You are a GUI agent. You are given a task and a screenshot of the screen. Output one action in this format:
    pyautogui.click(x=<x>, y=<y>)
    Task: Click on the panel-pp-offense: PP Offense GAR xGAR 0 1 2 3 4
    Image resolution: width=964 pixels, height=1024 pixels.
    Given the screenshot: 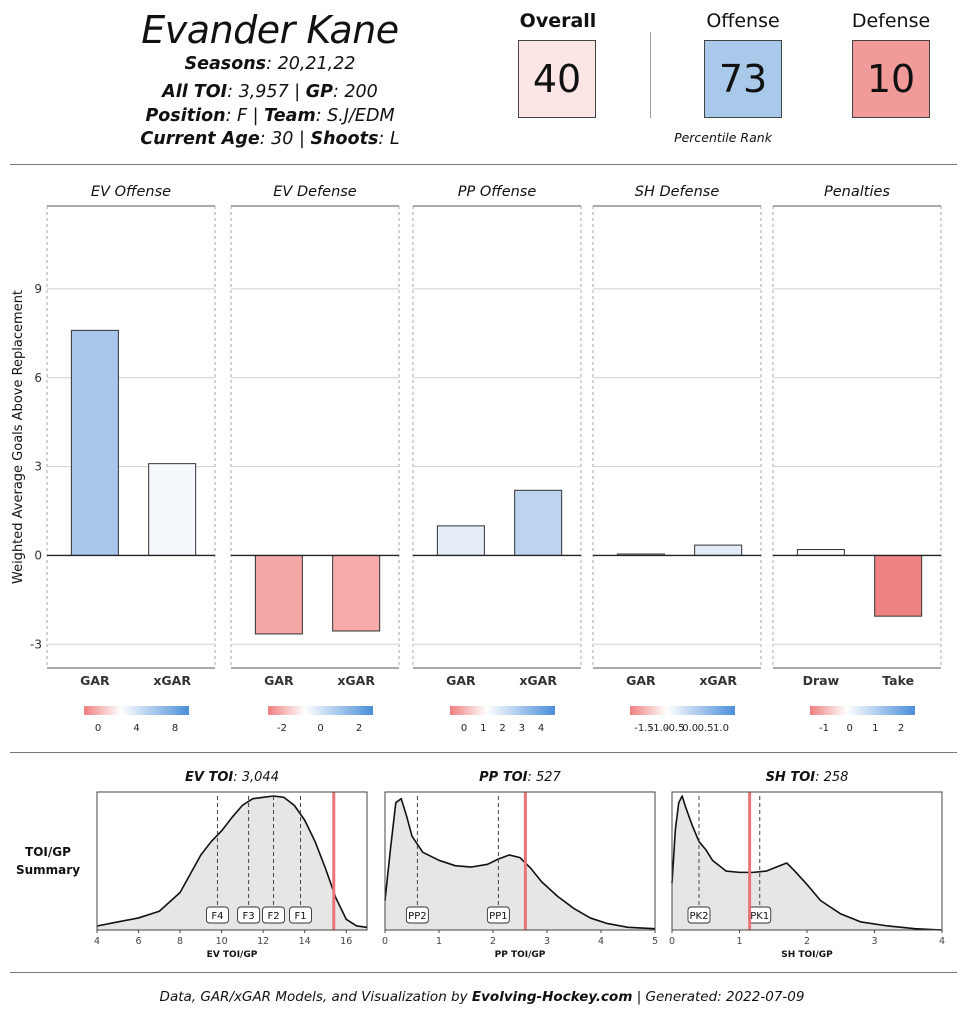 What is the action you would take?
    pyautogui.click(x=497, y=459)
    